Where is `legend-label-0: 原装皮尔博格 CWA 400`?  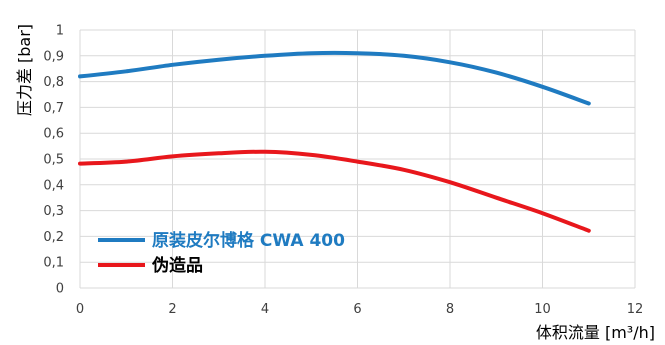
legend-label-0: 原装皮尔博格 CWA 400 is located at coordinates (248, 240).